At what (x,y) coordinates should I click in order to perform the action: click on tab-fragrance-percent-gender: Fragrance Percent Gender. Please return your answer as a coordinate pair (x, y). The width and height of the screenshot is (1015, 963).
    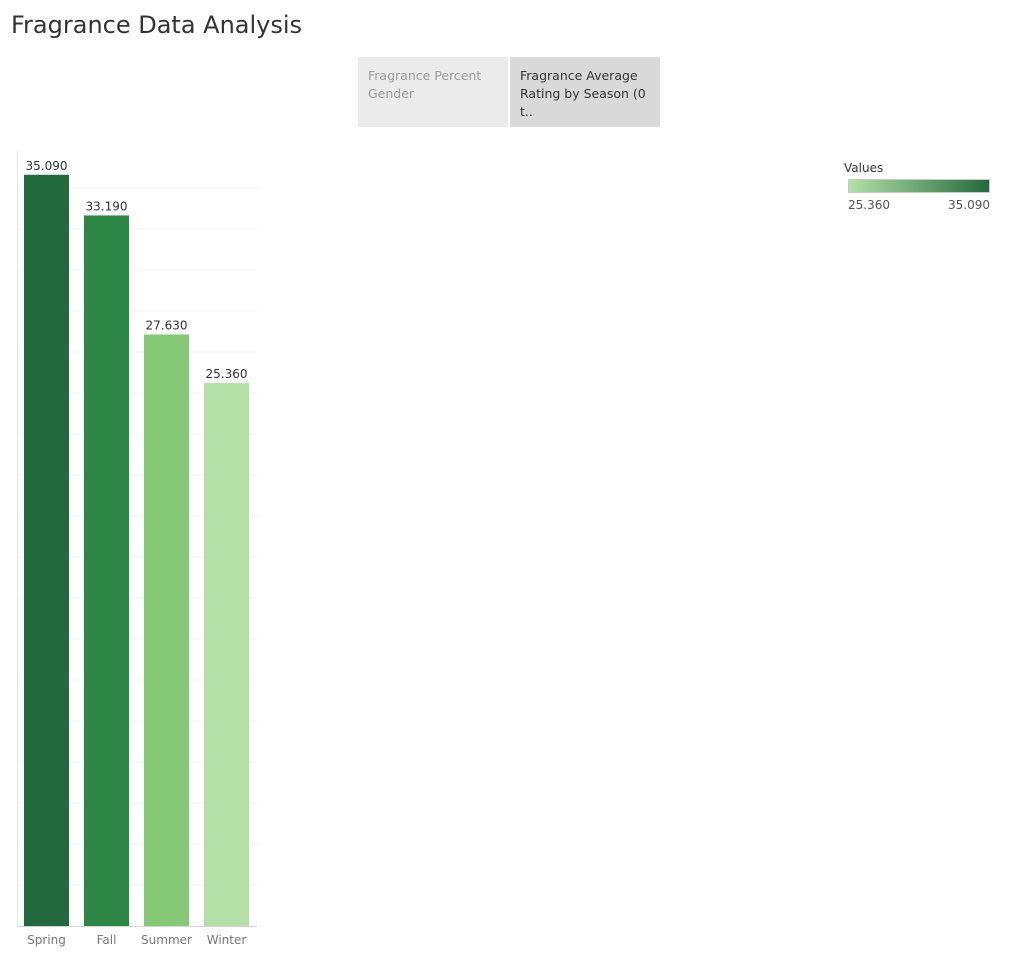
    Looking at the image, I should click on (433, 92).